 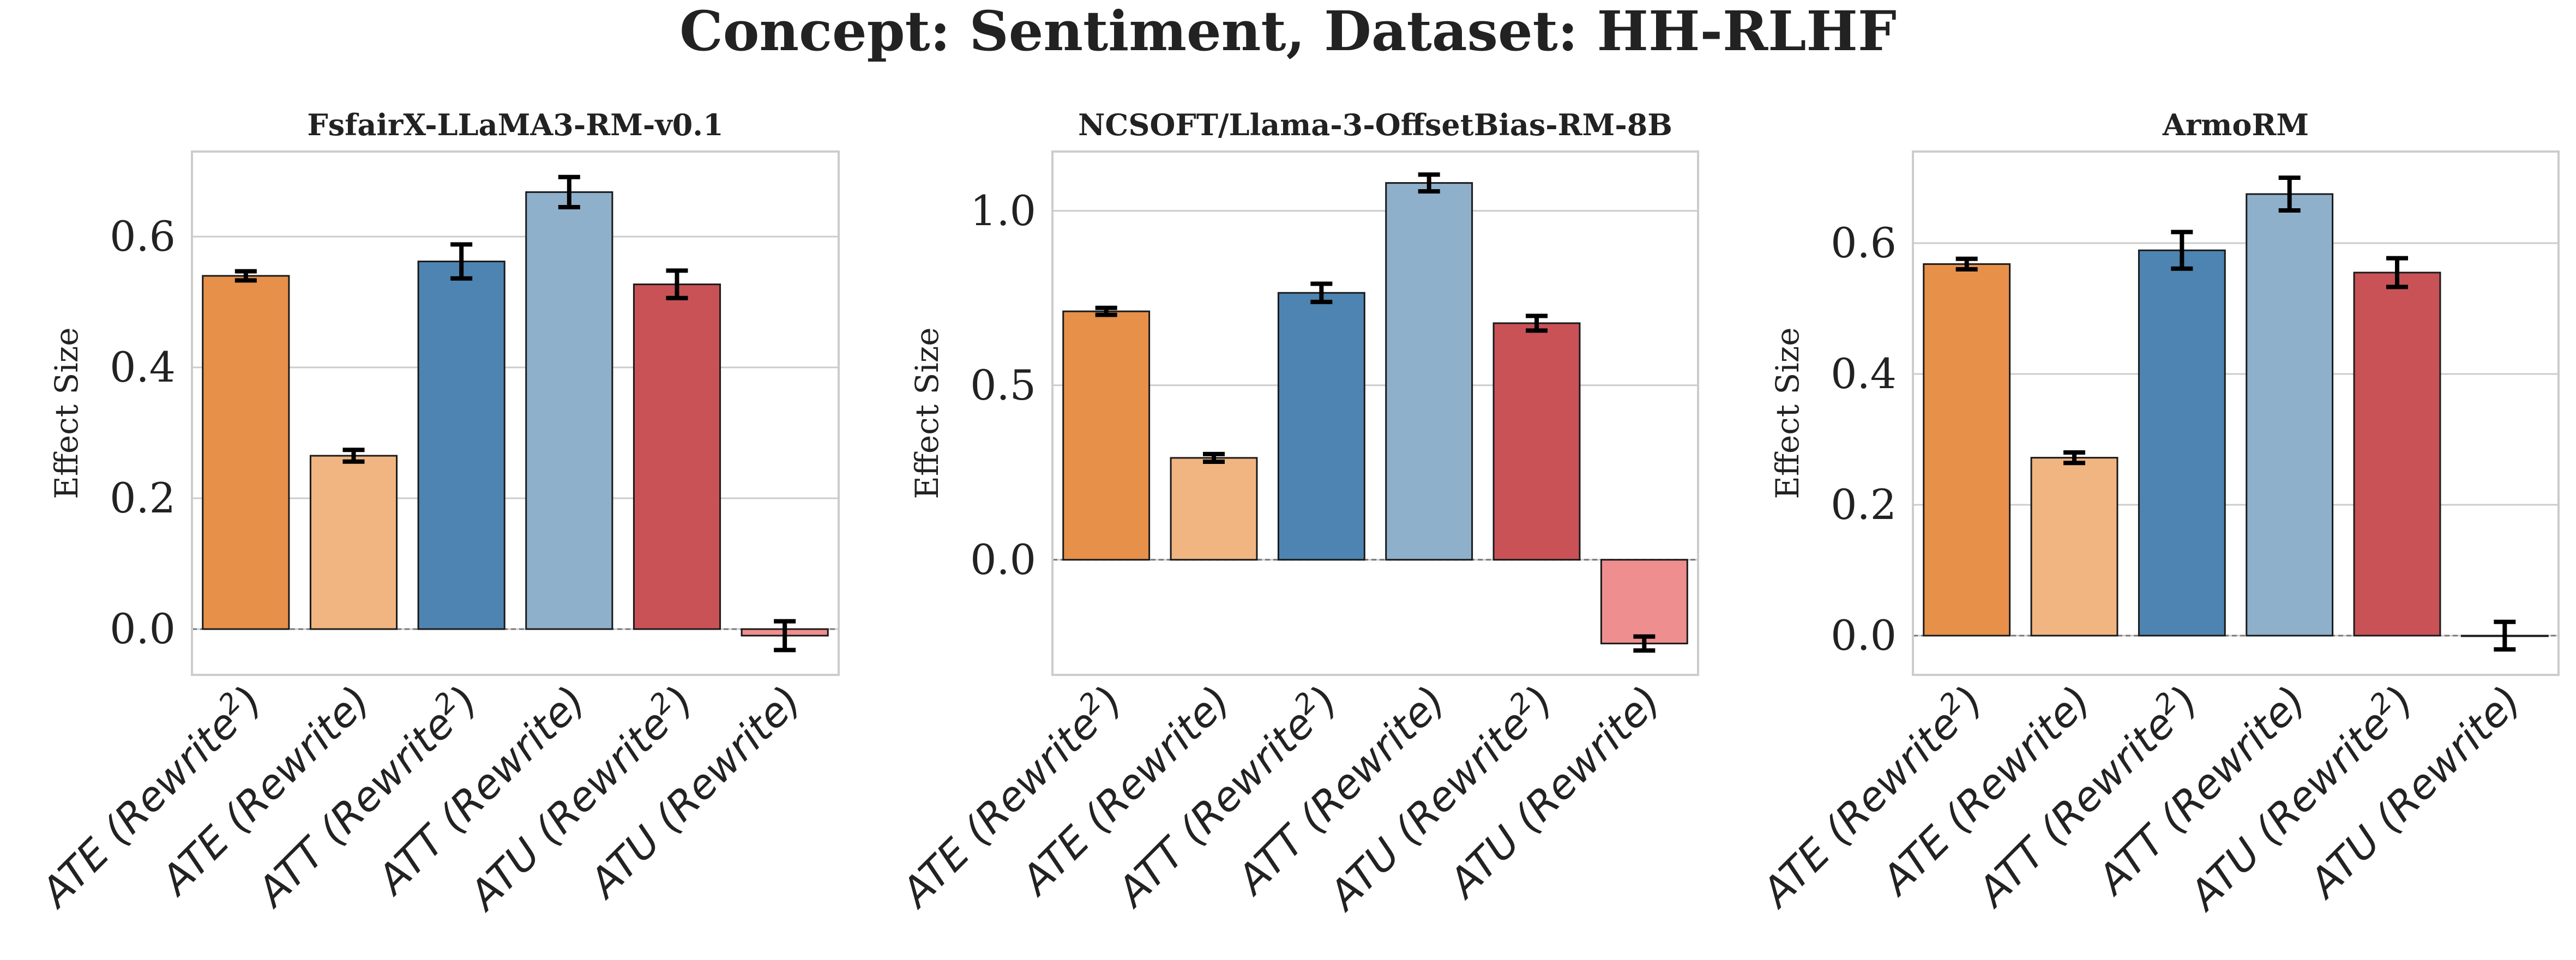 I want to click on panel-title: FsfairX-LLaMA3-RM-v0.1, so click(x=515, y=124).